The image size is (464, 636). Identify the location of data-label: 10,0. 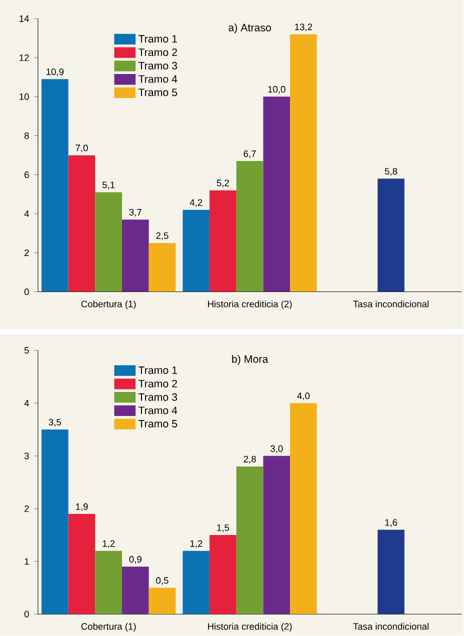
(277, 90).